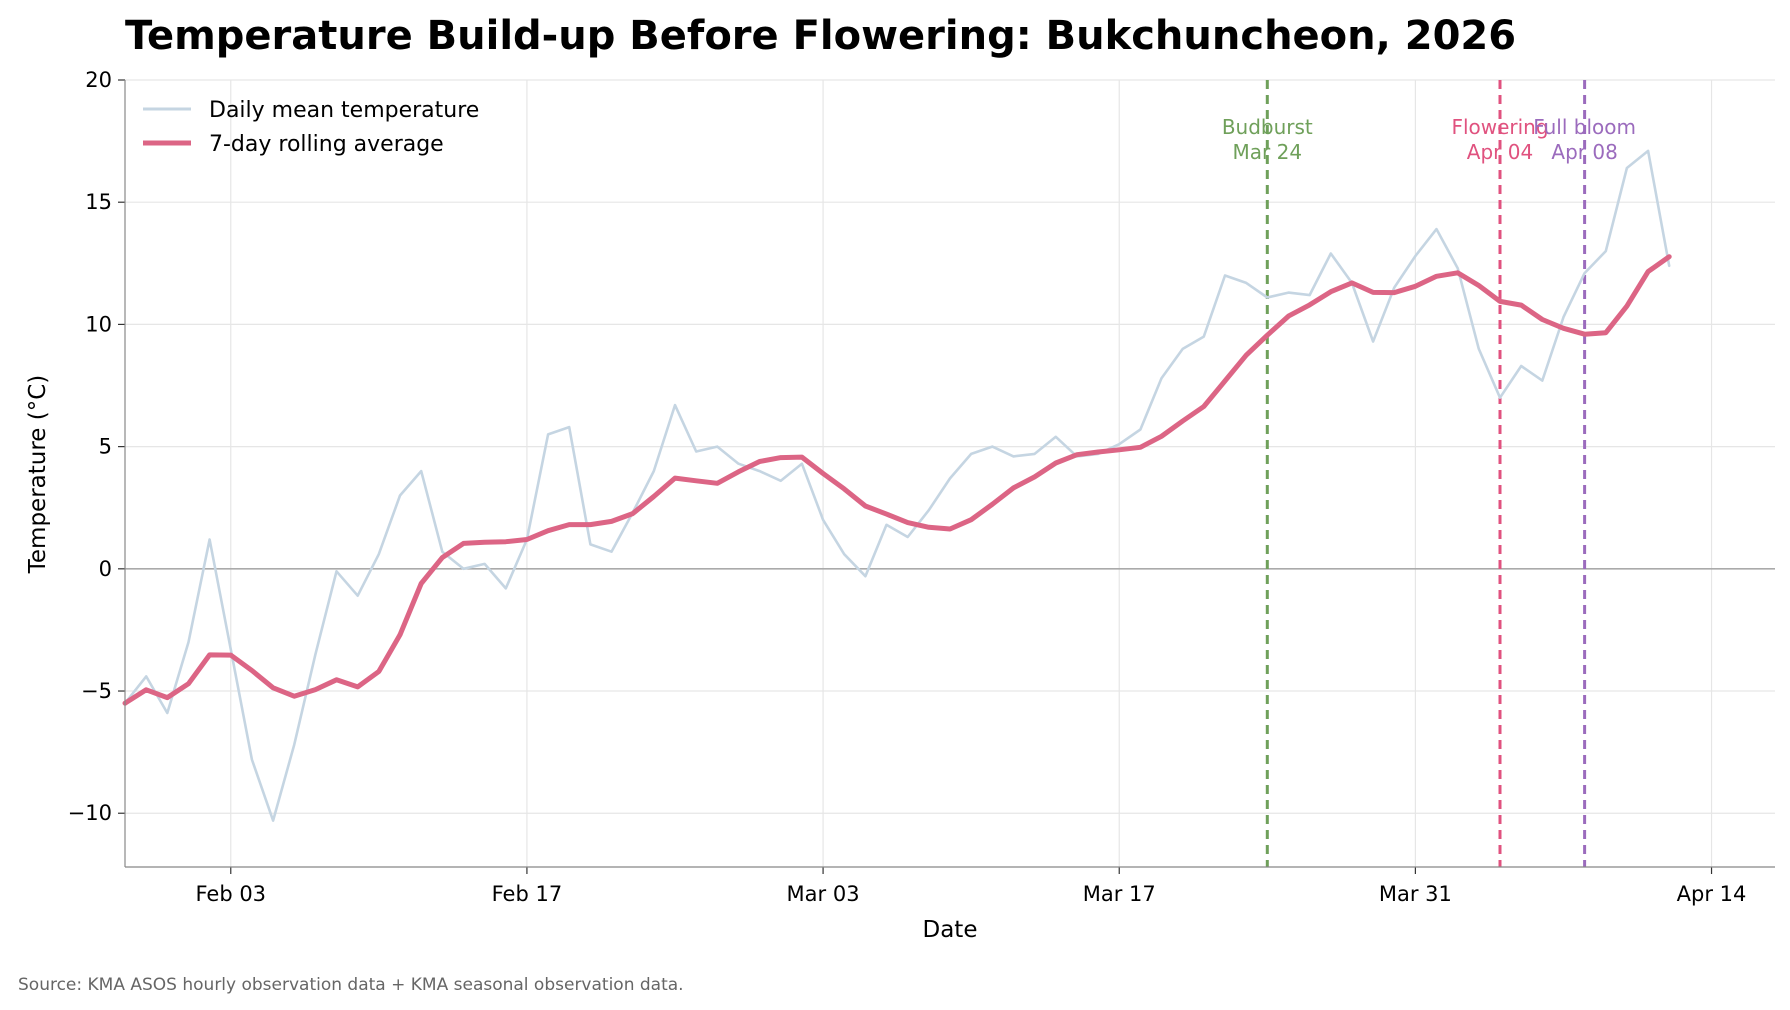 The height and width of the screenshot is (1010, 1790). Describe the element at coordinates (1712, 894) in the screenshot. I see `x-tick-label: Apr 14` at that location.